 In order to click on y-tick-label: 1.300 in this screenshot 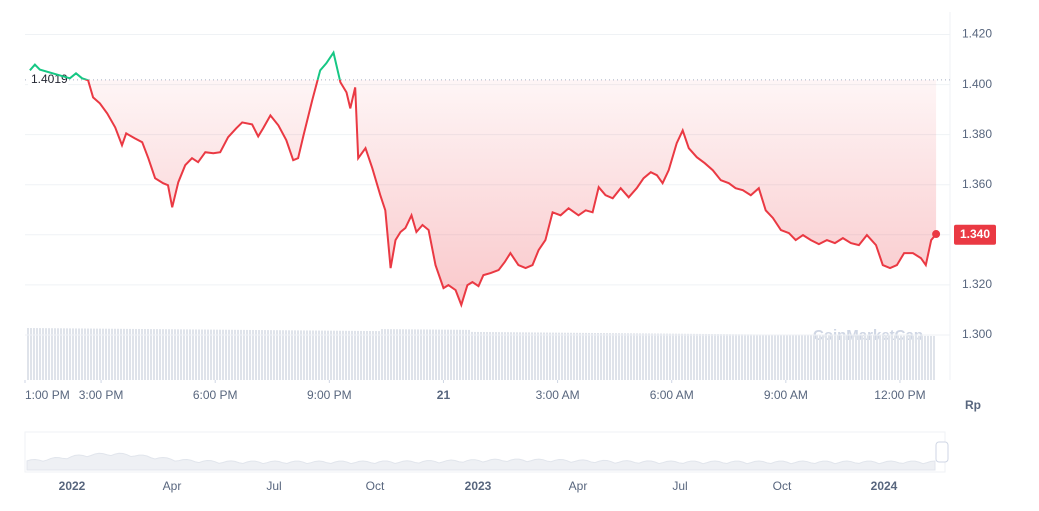, I will do `click(977, 334)`.